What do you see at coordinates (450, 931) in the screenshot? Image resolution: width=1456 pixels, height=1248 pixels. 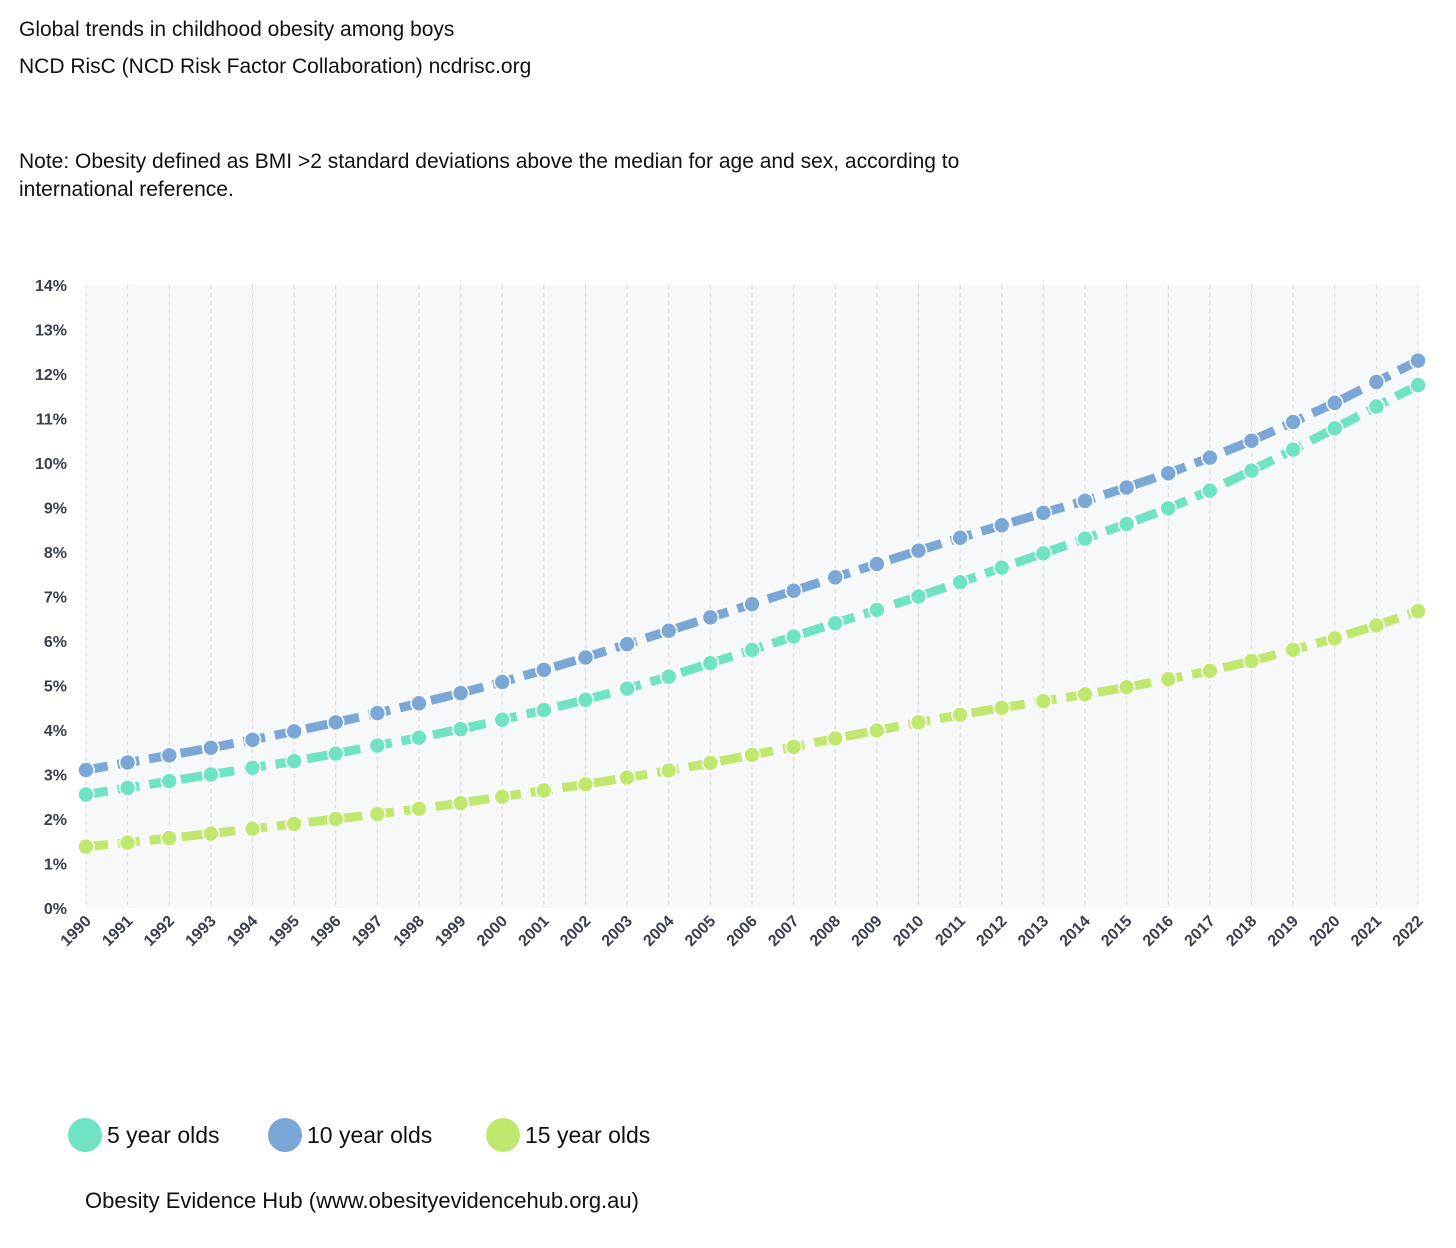 I see `x-tick-label: 1999` at bounding box center [450, 931].